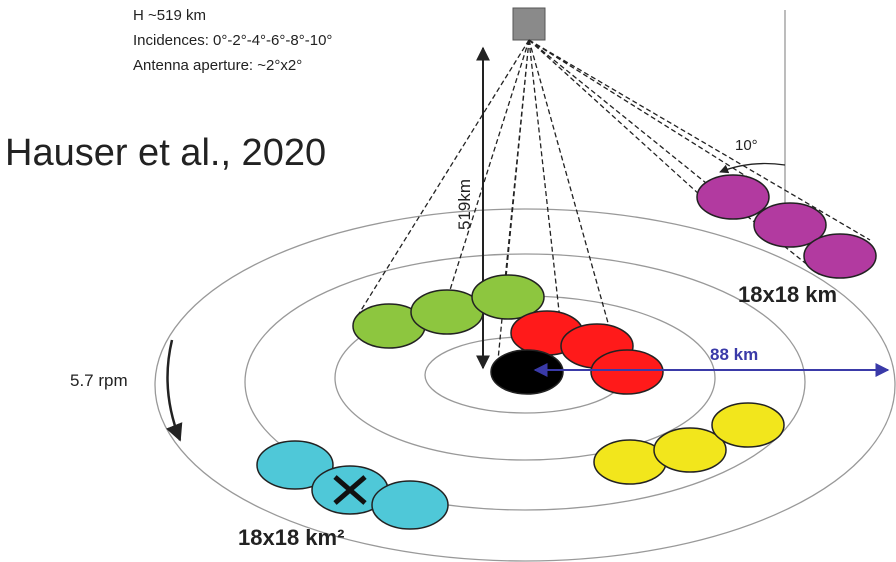 The width and height of the screenshot is (896, 562). What do you see at coordinates (291, 537) in the screenshot?
I see `footprint-label: 18x18 km²` at bounding box center [291, 537].